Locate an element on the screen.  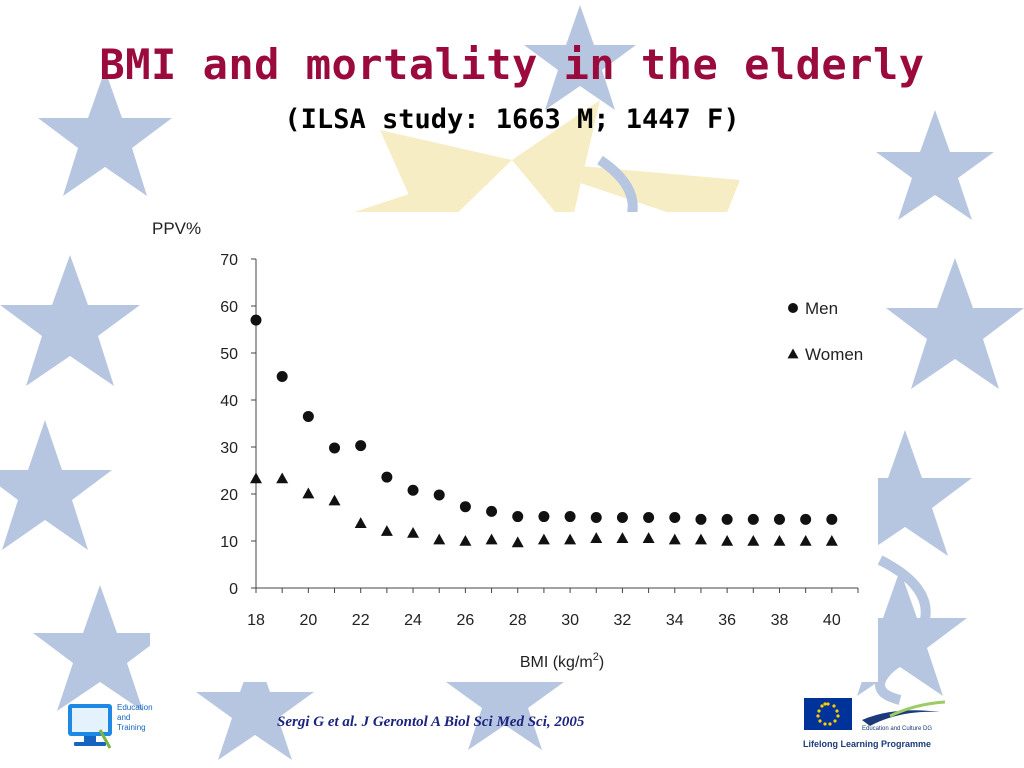
x-axis-label: BMI (kg/m2) is located at coordinates (562, 661).